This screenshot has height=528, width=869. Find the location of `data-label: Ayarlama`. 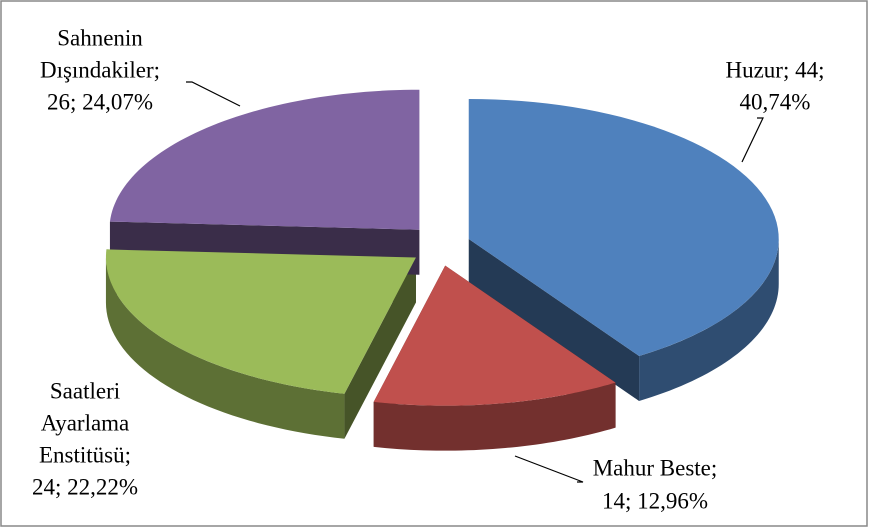

data-label: Ayarlama is located at coordinates (85, 422).